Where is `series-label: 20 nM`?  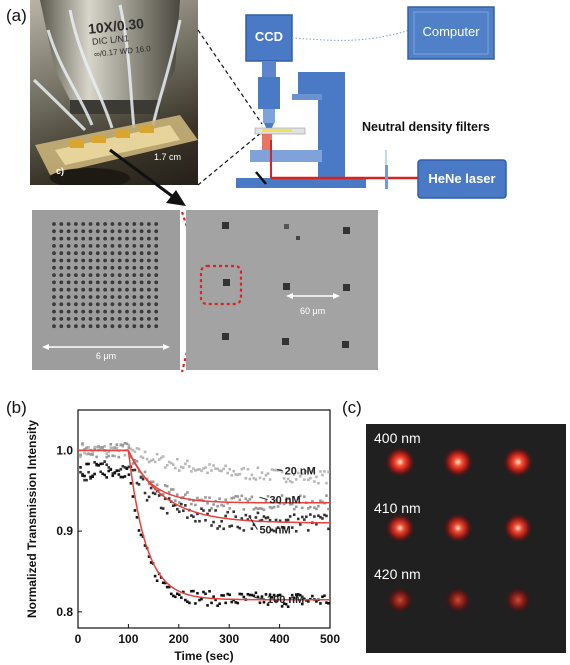 series-label: 20 nM is located at coordinates (300, 472).